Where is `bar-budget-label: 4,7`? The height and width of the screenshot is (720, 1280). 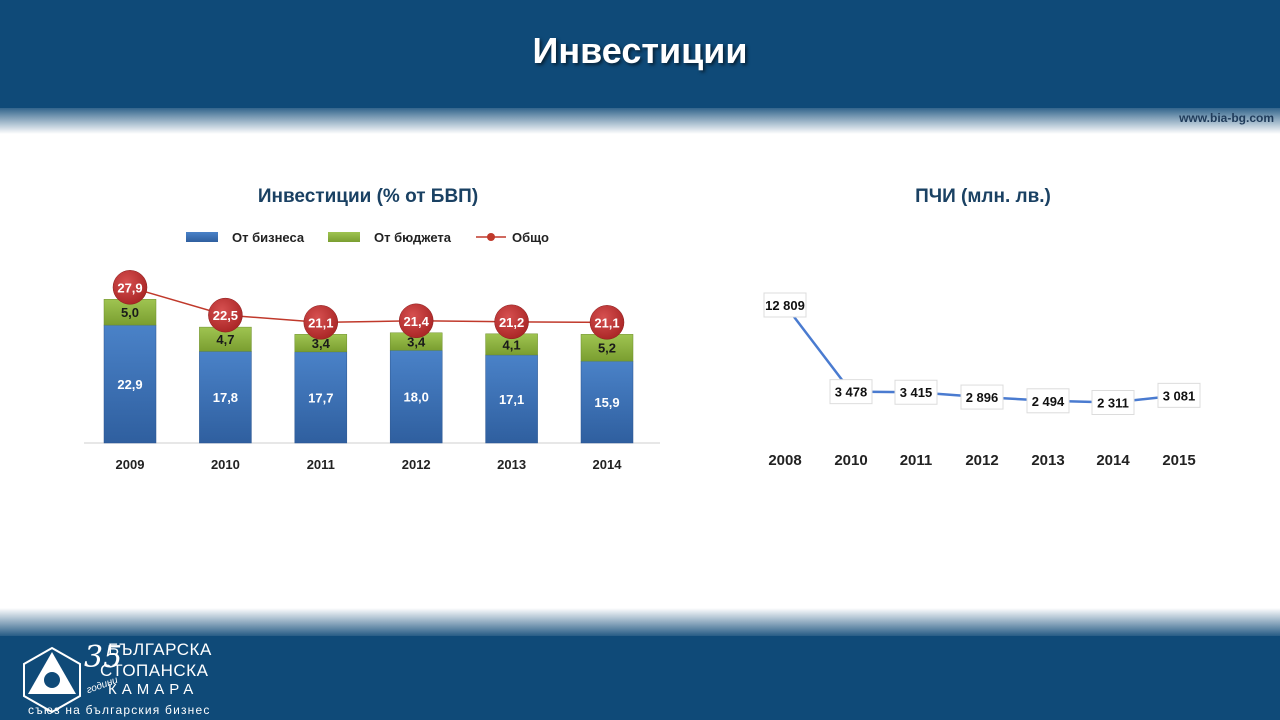
bar-budget-label: 4,7 is located at coordinates (225, 339).